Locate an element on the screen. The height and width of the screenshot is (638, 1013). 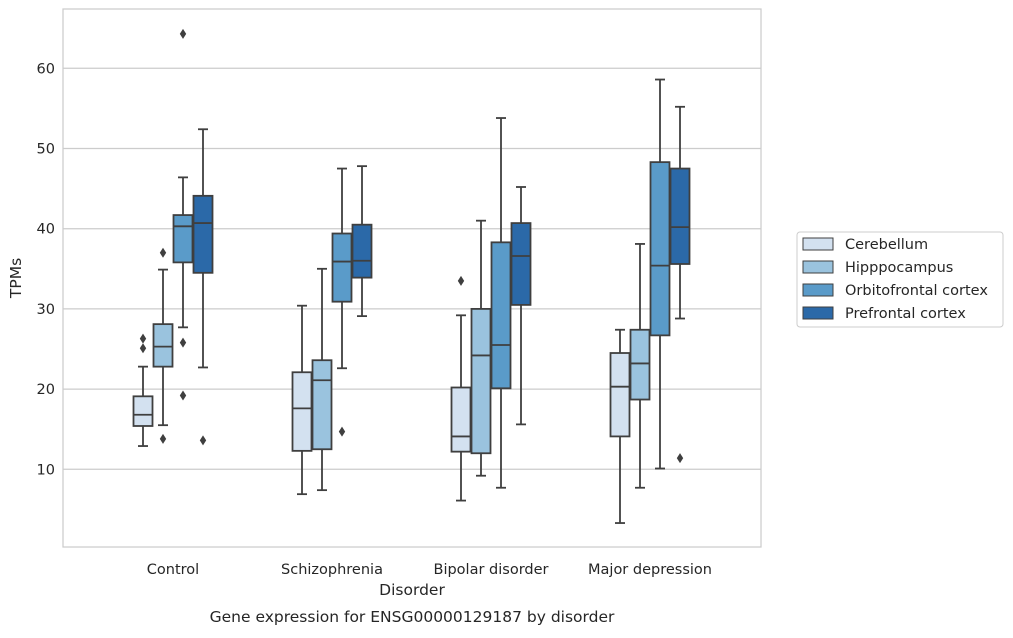
y-tick-label: 20 is located at coordinates (46, 390).